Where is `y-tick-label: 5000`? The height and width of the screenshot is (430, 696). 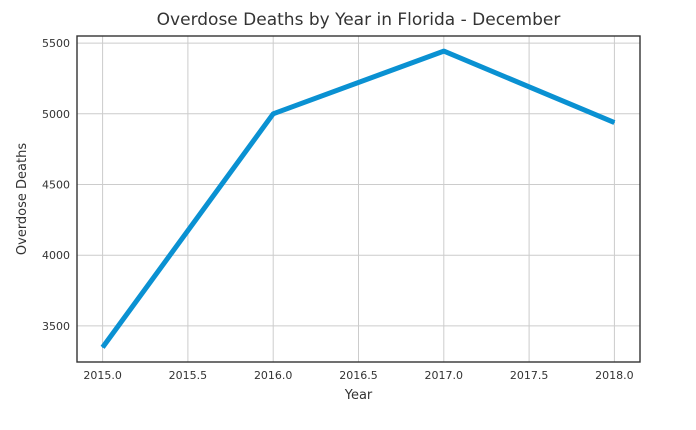
y-tick-label: 5000 is located at coordinates (56, 114).